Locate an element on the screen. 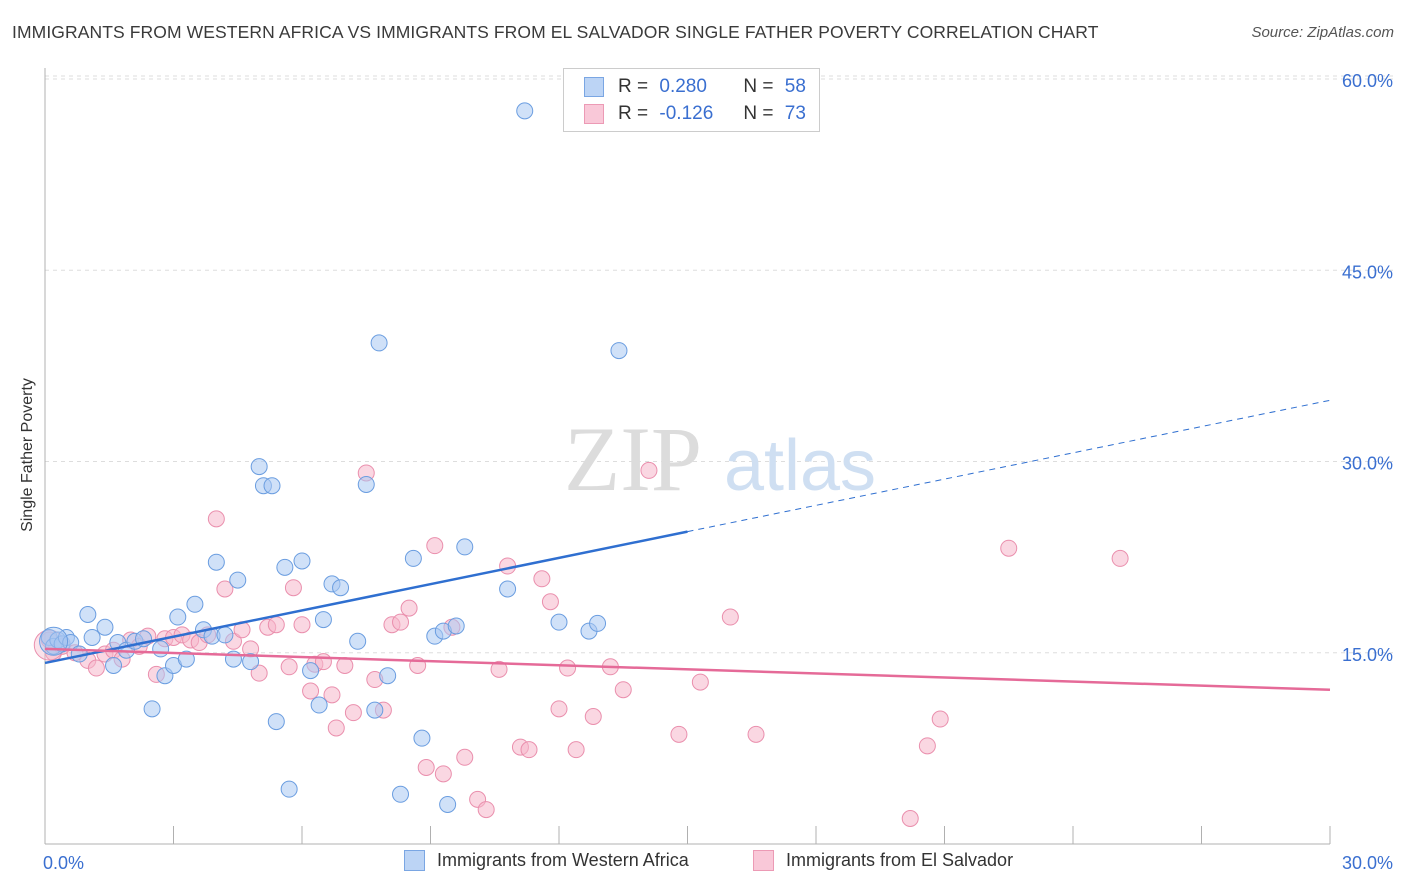 This screenshot has width=1406, height=892. legend-r-value: 0.280 is located at coordinates (683, 86).